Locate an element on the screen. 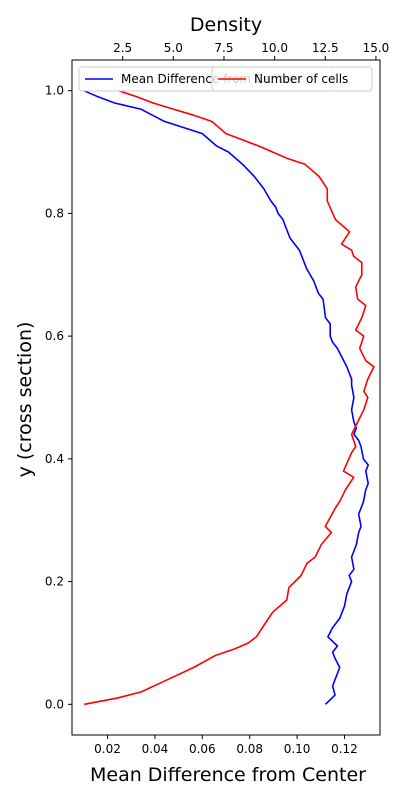 Image resolution: width=400 pixels, height=800 pixels. bottom-tick-label: 0.10 is located at coordinates (297, 749).